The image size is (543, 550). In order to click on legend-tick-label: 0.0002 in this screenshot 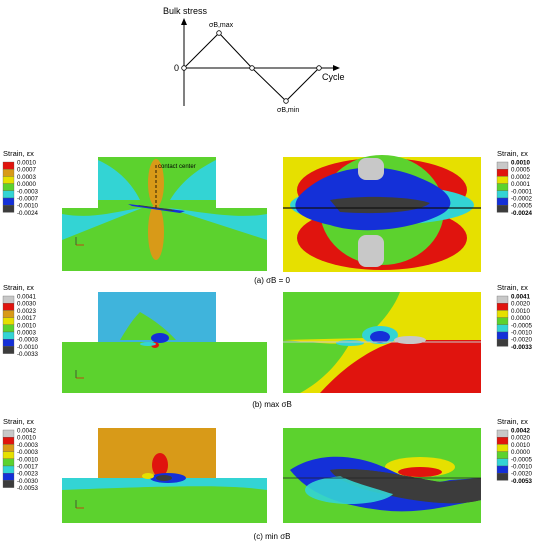, I will do `click(520, 177)`.